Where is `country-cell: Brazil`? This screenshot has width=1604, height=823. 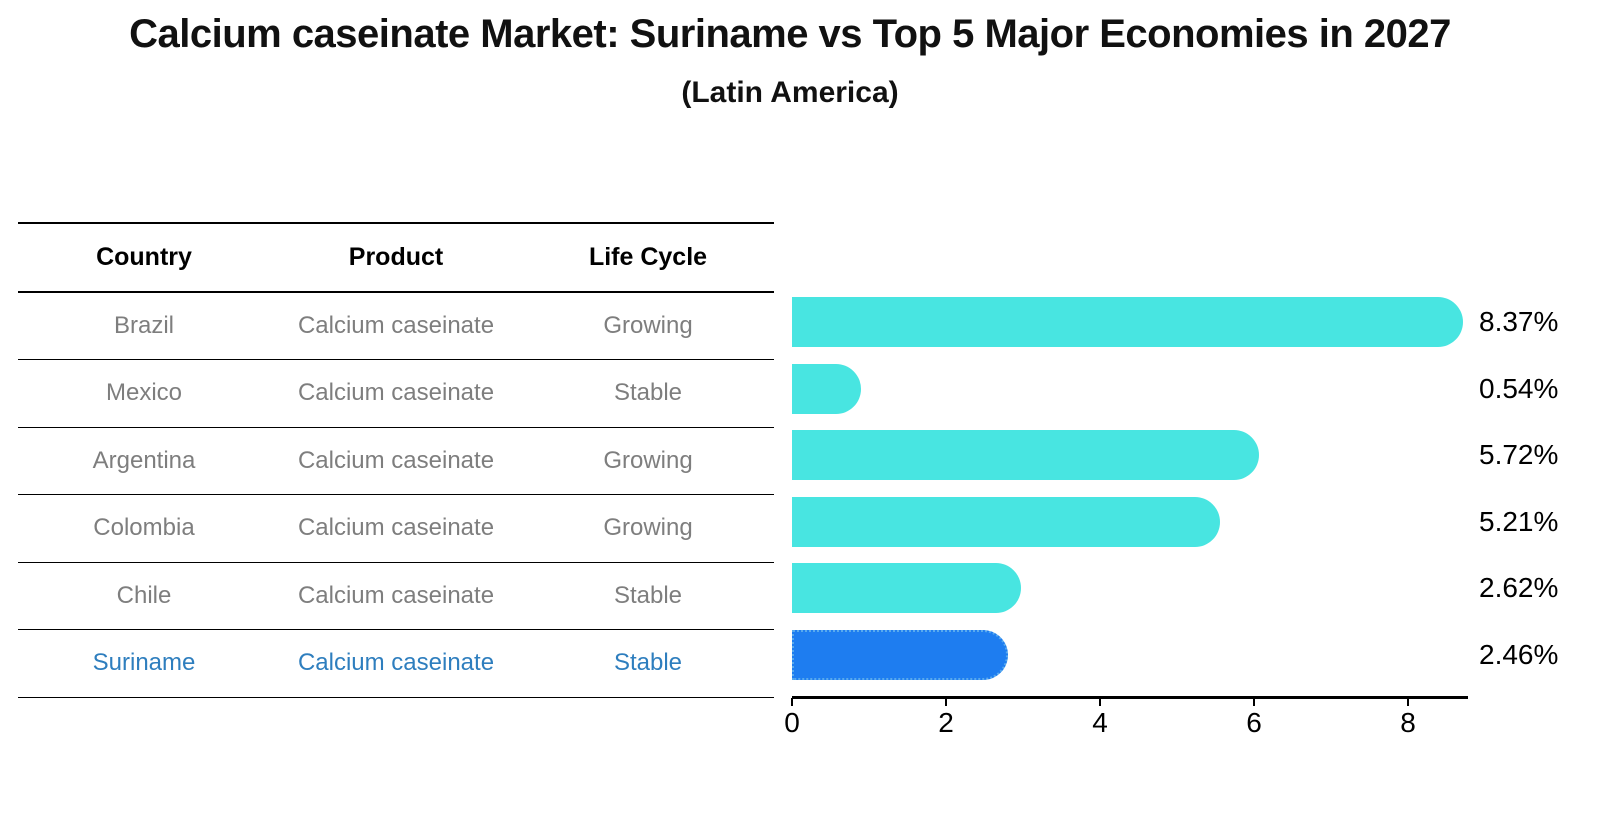 country-cell: Brazil is located at coordinates (143, 325).